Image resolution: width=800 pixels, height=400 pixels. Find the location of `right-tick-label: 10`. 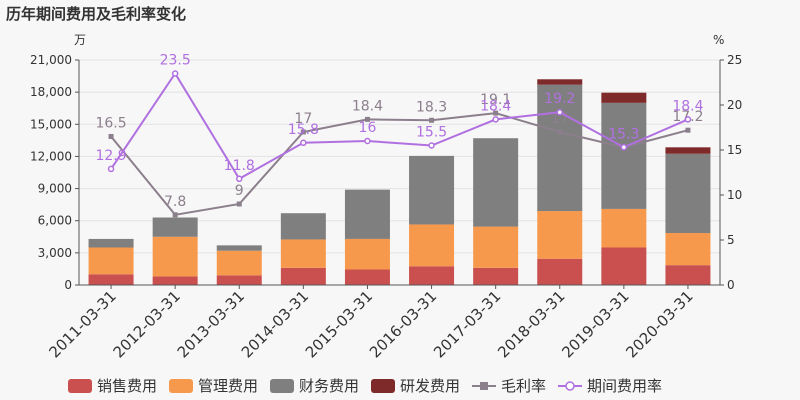

right-tick-label: 10 is located at coordinates (734, 195).